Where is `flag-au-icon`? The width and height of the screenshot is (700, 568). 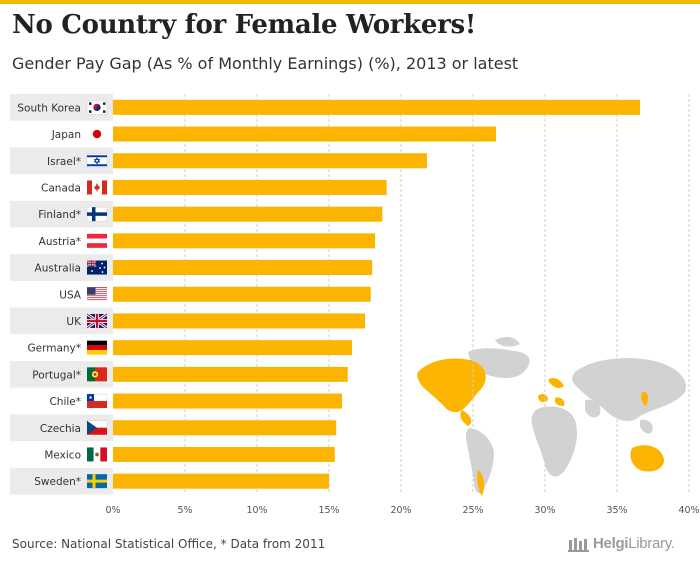
flag-au-icon is located at coordinates (96, 267).